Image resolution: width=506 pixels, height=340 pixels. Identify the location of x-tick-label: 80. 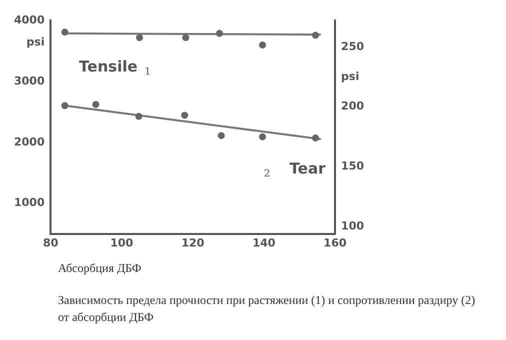
(50, 243).